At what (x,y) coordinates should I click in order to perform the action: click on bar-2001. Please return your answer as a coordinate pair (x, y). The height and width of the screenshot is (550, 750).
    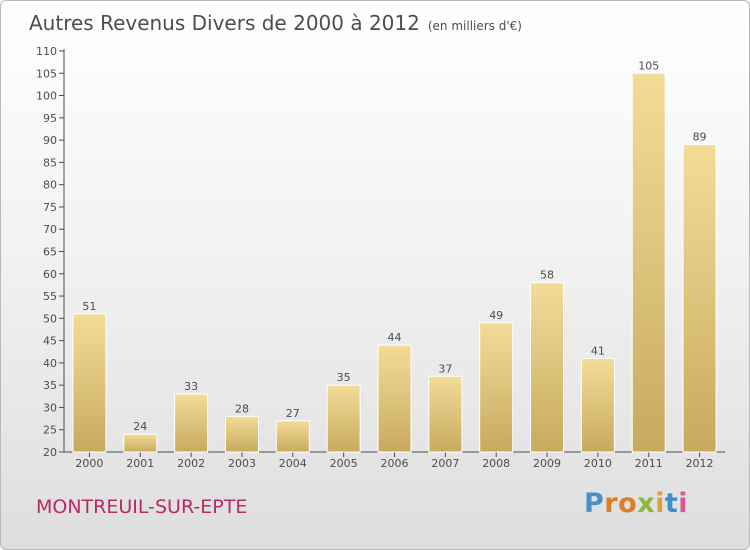
    Looking at the image, I should click on (140, 443).